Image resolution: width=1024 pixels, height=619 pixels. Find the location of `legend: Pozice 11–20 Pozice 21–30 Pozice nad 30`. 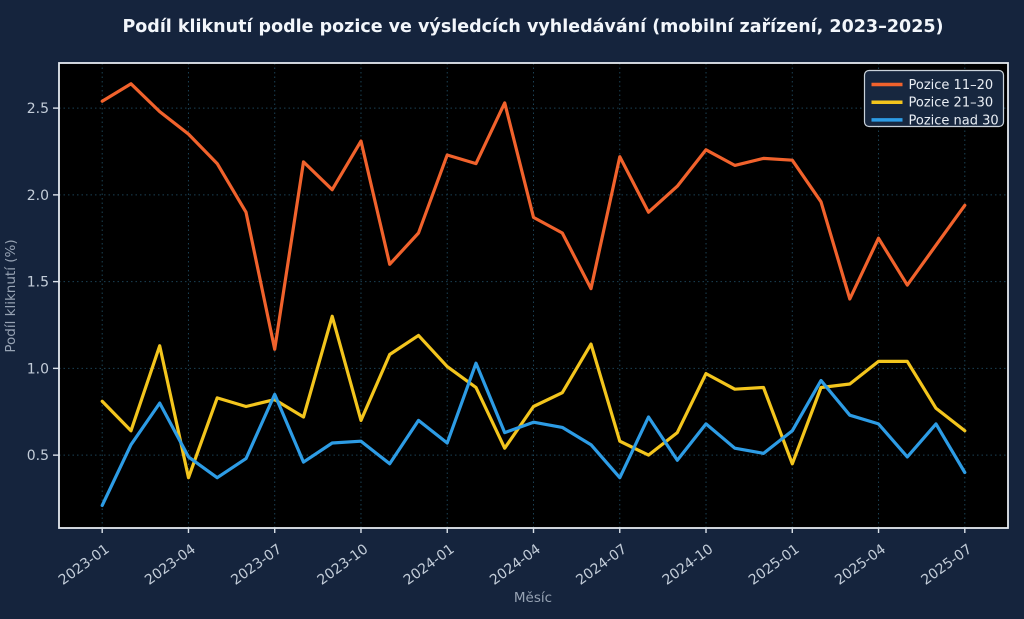

legend: Pozice 11–20 Pozice 21–30 Pozice nad 30 is located at coordinates (934, 98).